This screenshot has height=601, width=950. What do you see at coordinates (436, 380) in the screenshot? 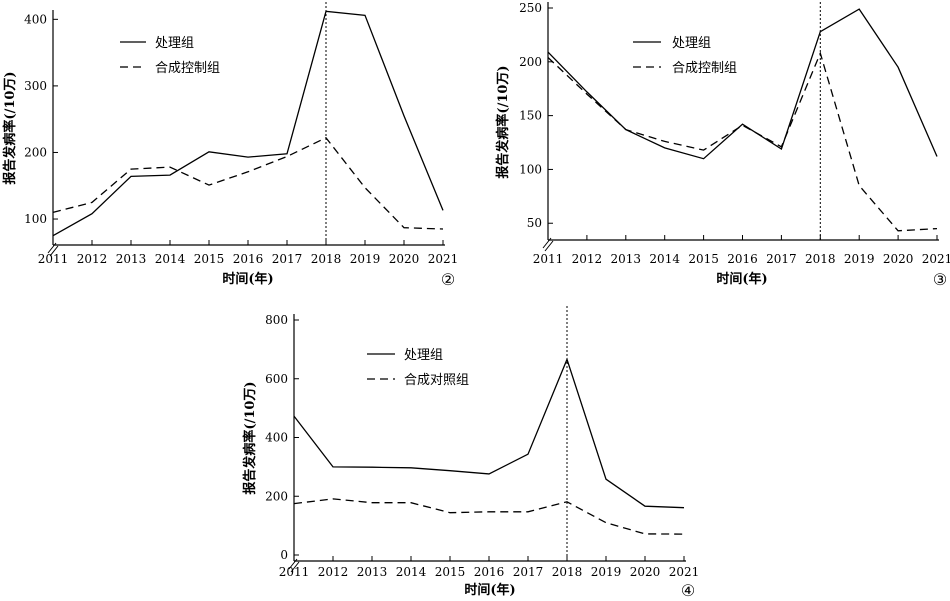
I see `legend-label-2: 合成对照组` at bounding box center [436, 380].